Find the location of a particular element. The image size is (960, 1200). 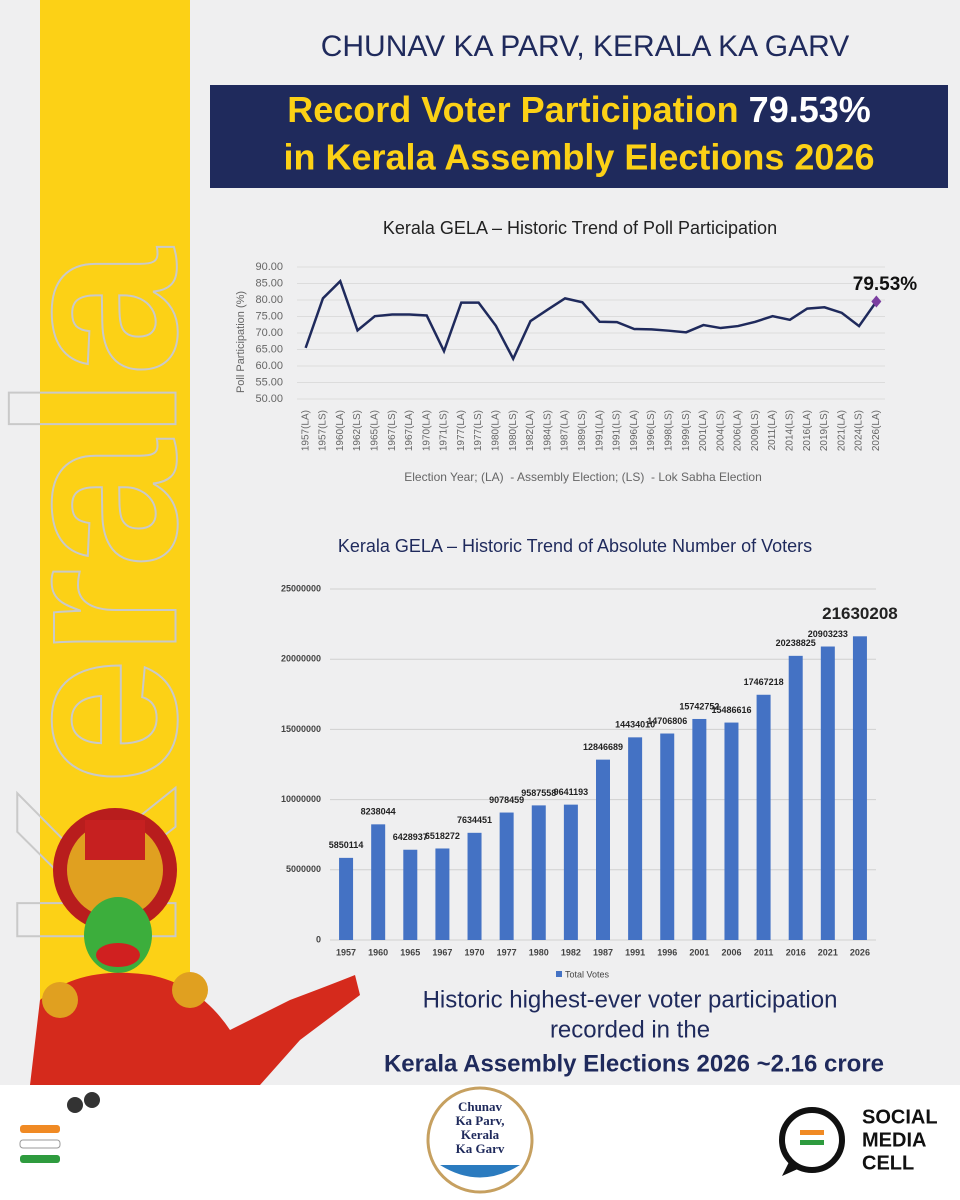

x-tick-label: 2026 is located at coordinates (860, 952).